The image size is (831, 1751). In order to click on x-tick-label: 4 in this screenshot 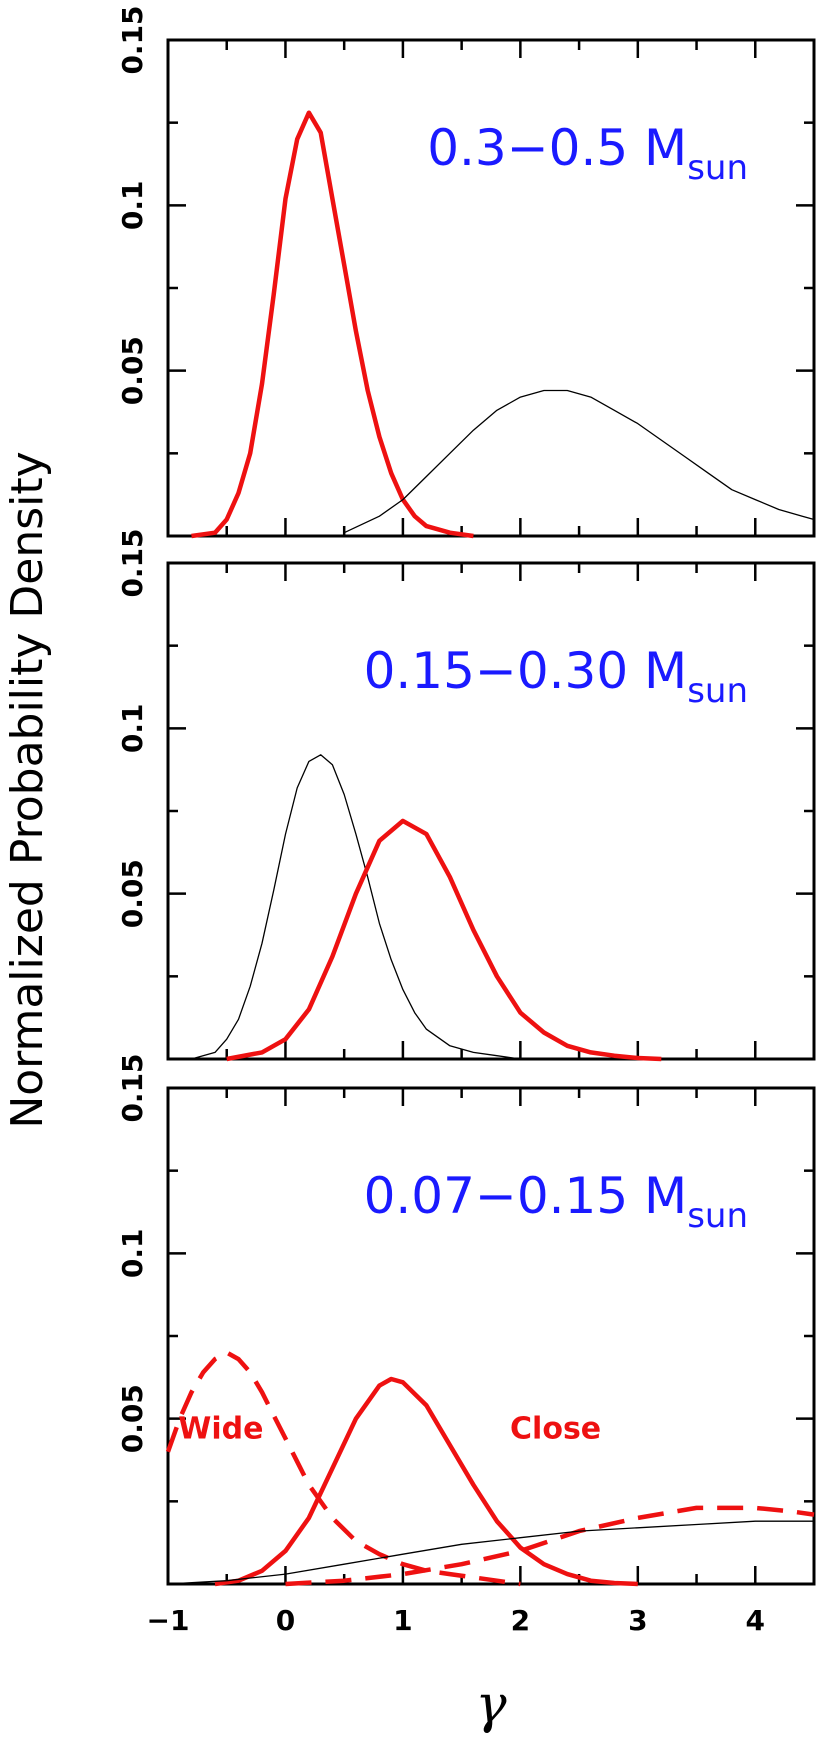, I will do `click(755, 1620)`.